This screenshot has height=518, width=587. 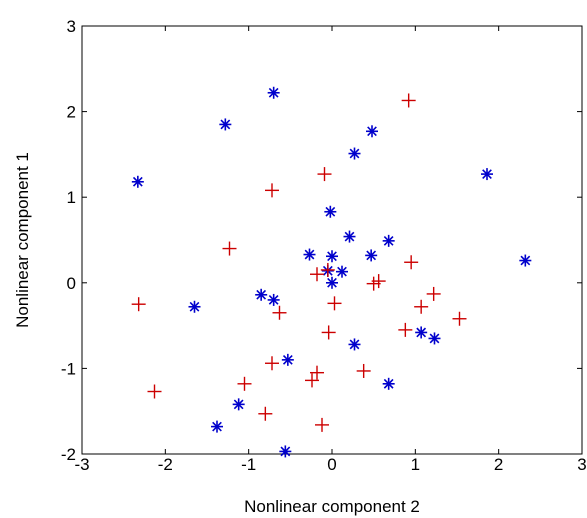 I want to click on x-tick-label: 0, so click(x=331, y=464).